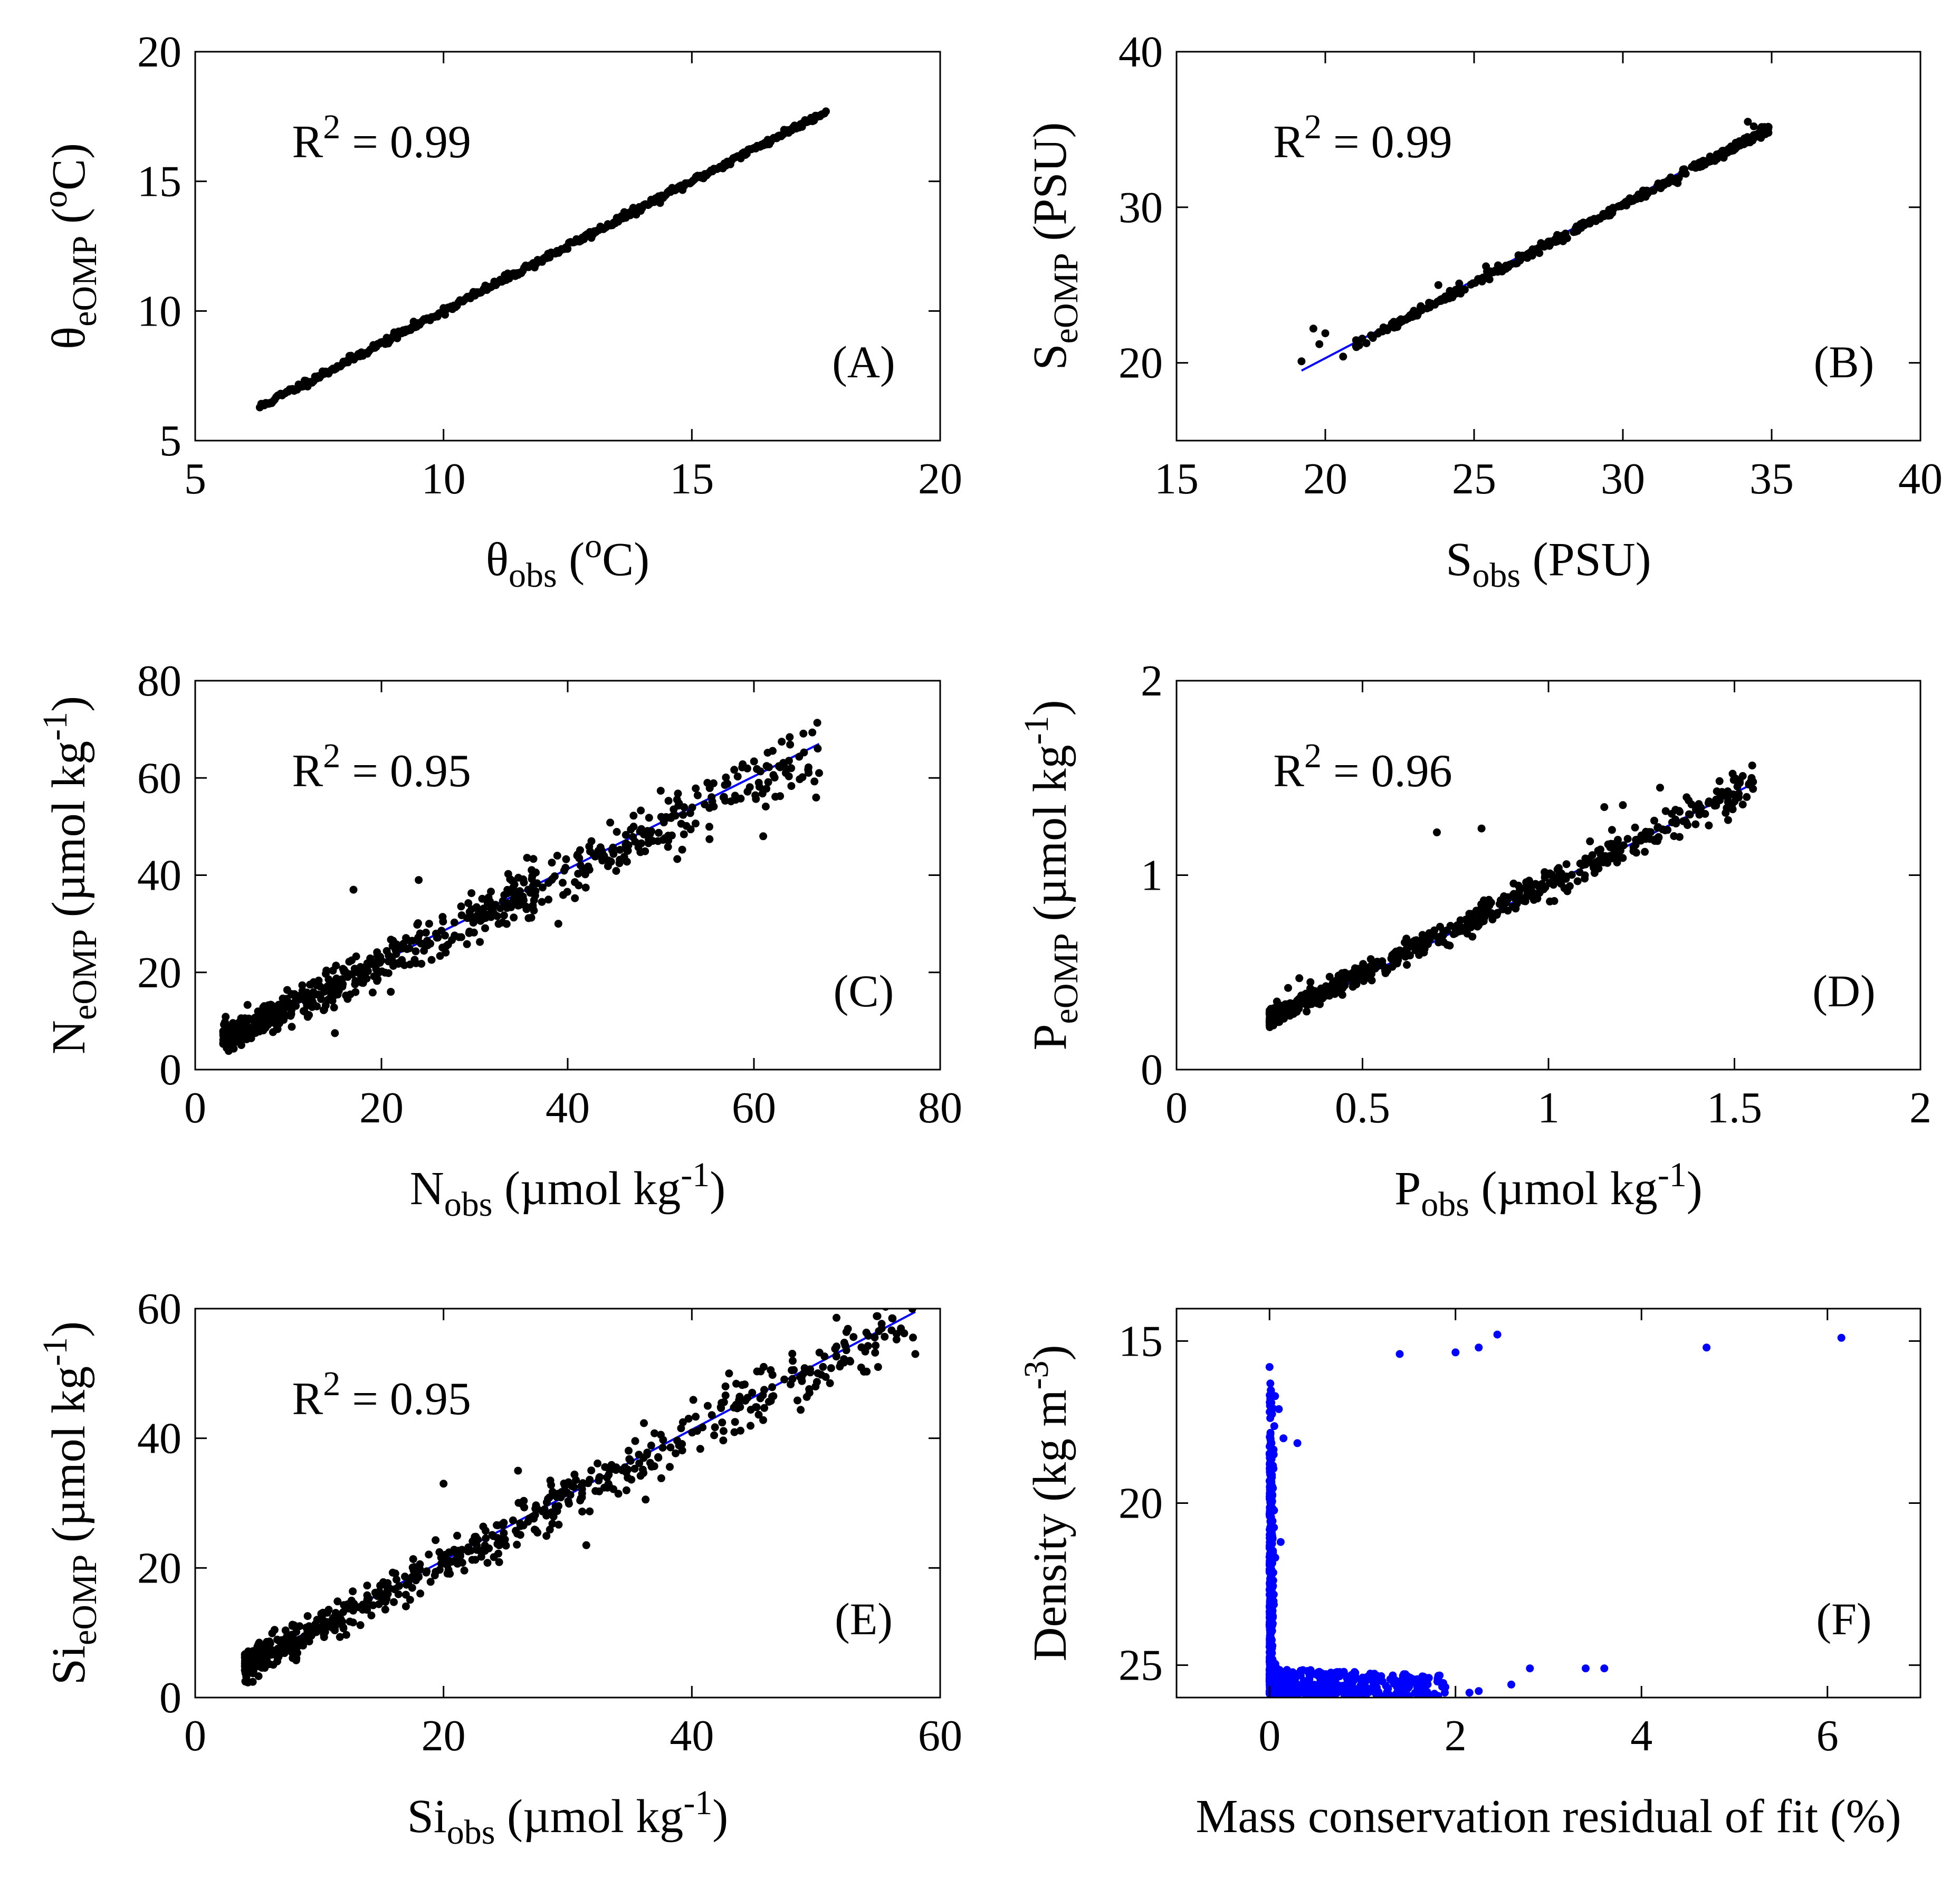 The height and width of the screenshot is (1897, 1960). What do you see at coordinates (1843, 1619) in the screenshot?
I see `panel-label: (F)` at bounding box center [1843, 1619].